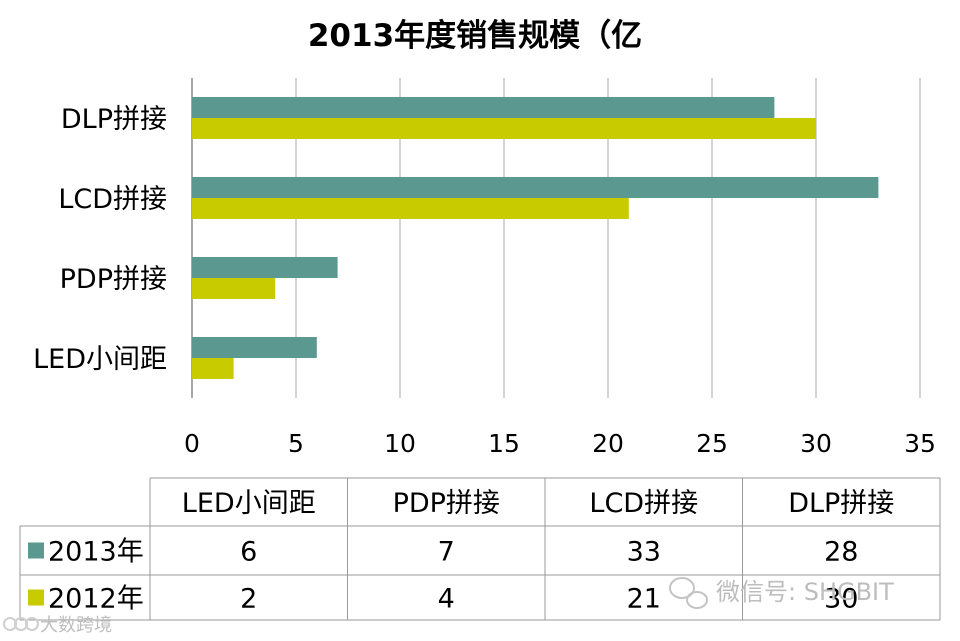  Describe the element at coordinates (446, 599) in the screenshot. I see `data-label: 4` at that location.